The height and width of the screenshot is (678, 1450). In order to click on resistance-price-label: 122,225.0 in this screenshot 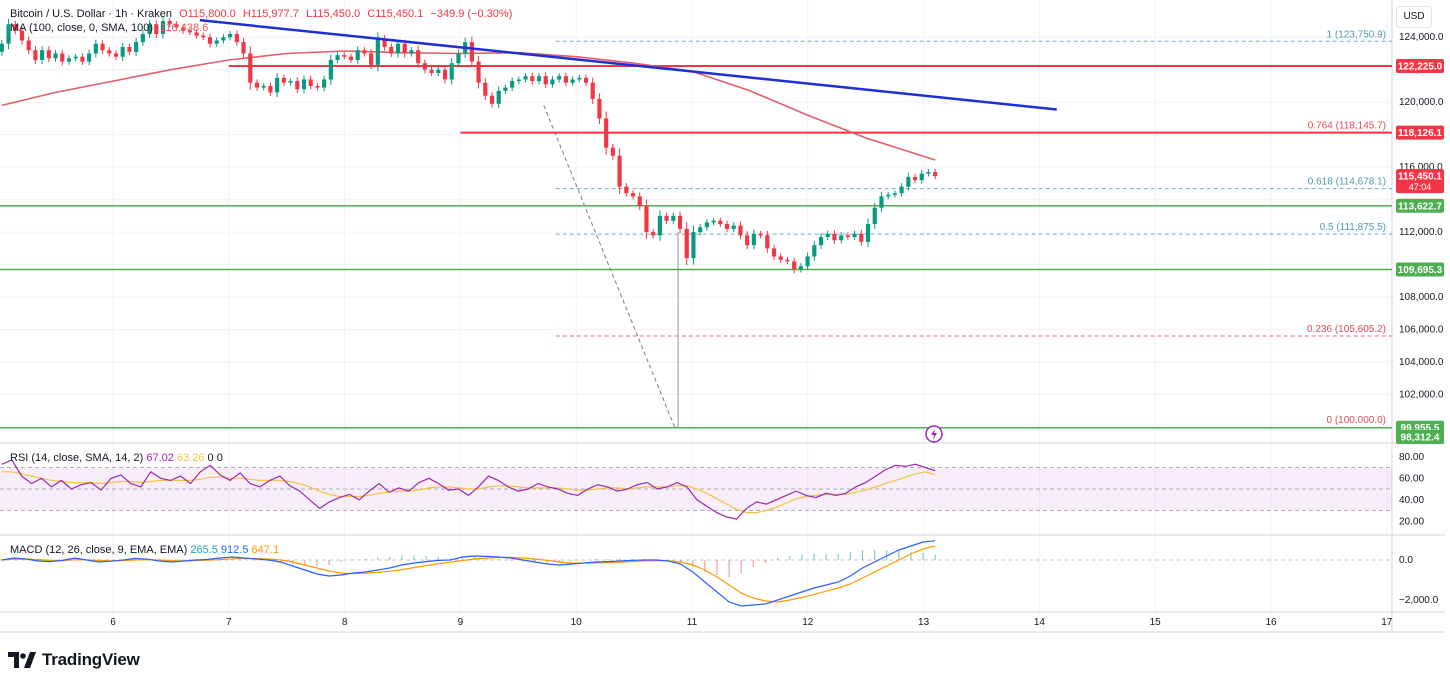, I will do `click(1420, 67)`.